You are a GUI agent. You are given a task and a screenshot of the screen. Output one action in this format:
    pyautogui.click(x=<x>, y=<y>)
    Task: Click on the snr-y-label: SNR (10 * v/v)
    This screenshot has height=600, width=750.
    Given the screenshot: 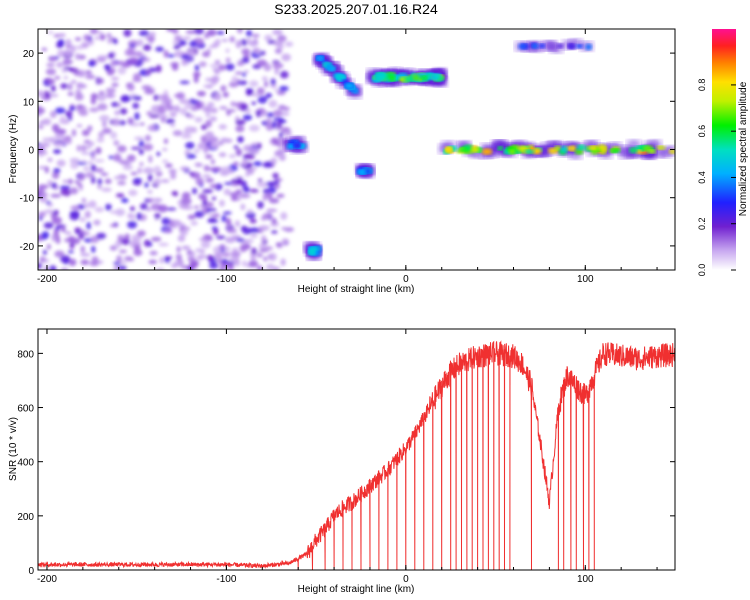 What is the action you would take?
    pyautogui.click(x=13, y=449)
    